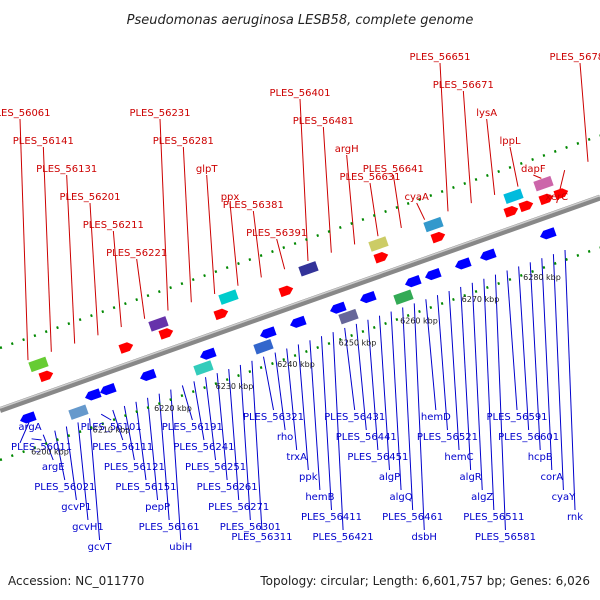  Describe the element at coordinates (64, 487) in the screenshot. I see `bottom-gene-label: PLES_56021` at that location.